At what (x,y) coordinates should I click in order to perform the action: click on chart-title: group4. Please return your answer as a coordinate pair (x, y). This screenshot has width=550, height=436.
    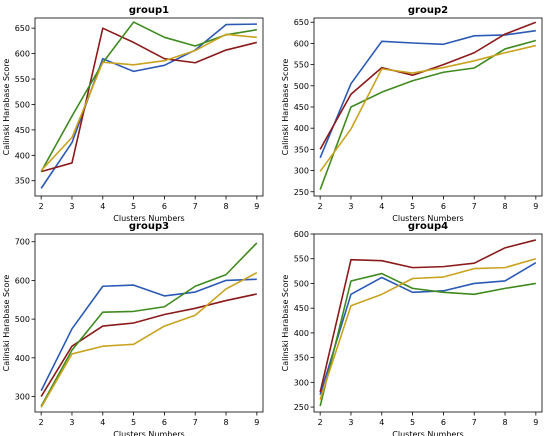
    Looking at the image, I should click on (428, 226).